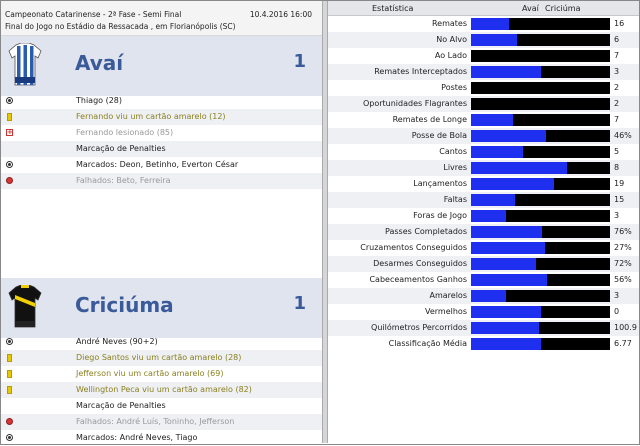 This screenshot has width=640, height=446. I want to click on away-team-header: Criciúma 1, so click(161, 308).